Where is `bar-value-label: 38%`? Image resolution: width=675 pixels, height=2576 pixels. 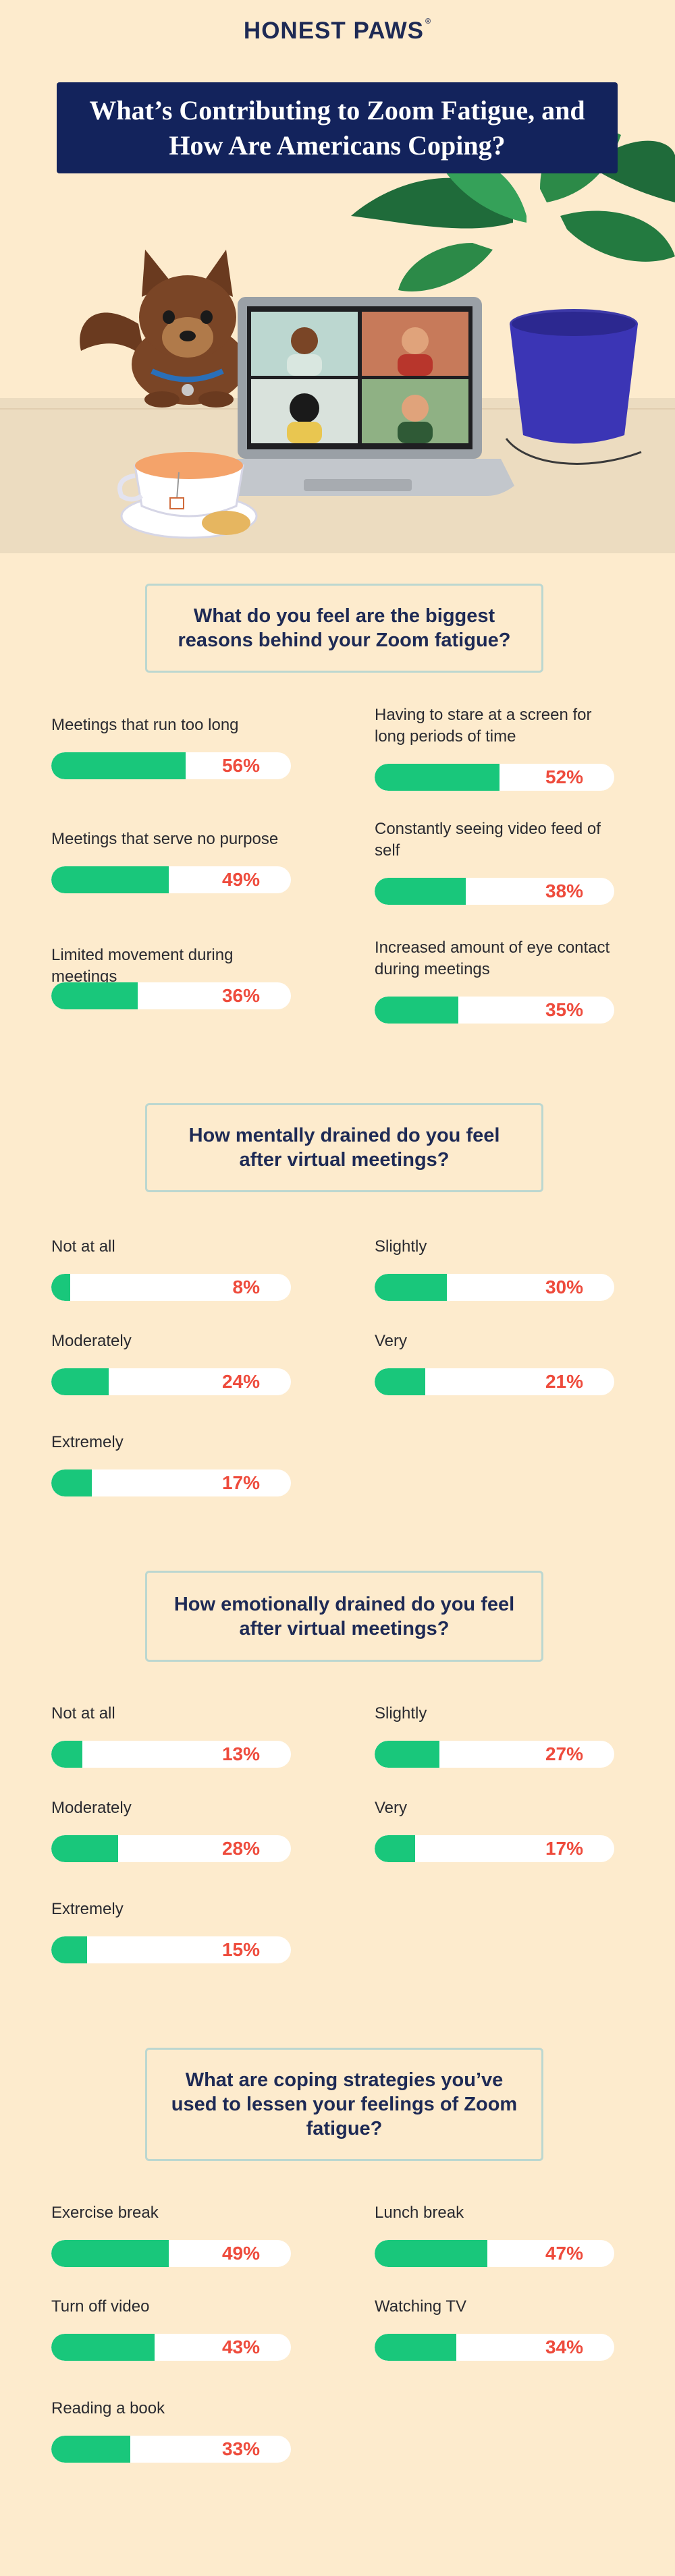 bar-value-label: 38% is located at coordinates (564, 890).